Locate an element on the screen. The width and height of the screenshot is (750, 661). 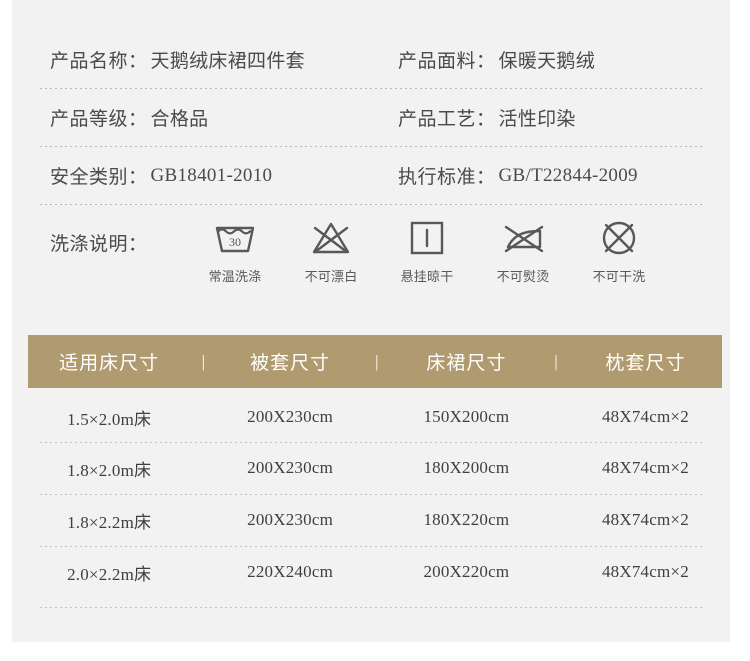
wash-care-caption: 不可熨烫 is located at coordinates (523, 276).